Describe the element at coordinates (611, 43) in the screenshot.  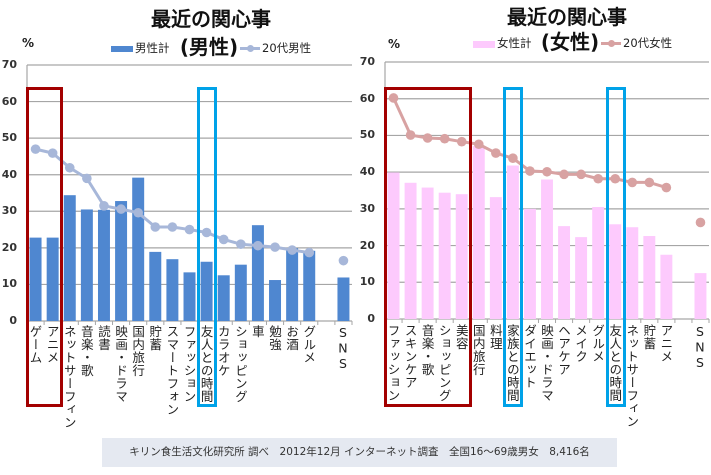
I see `legend-line-swatch` at that location.